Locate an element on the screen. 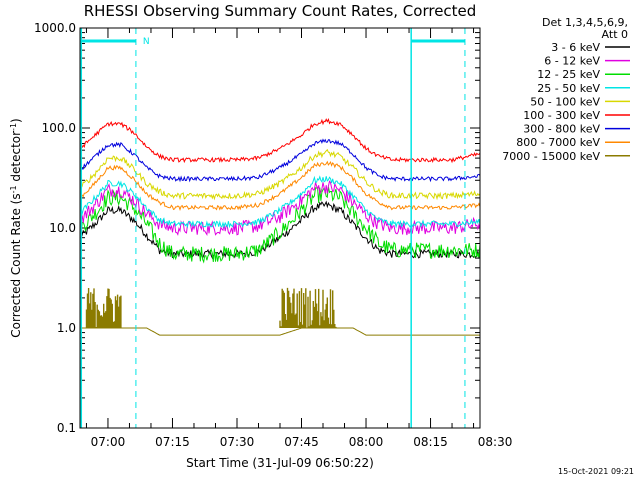 Image resolution: width=640 pixels, height=480 pixels. legend-header: Det 1,3,4,5,6,9, is located at coordinates (585, 22).